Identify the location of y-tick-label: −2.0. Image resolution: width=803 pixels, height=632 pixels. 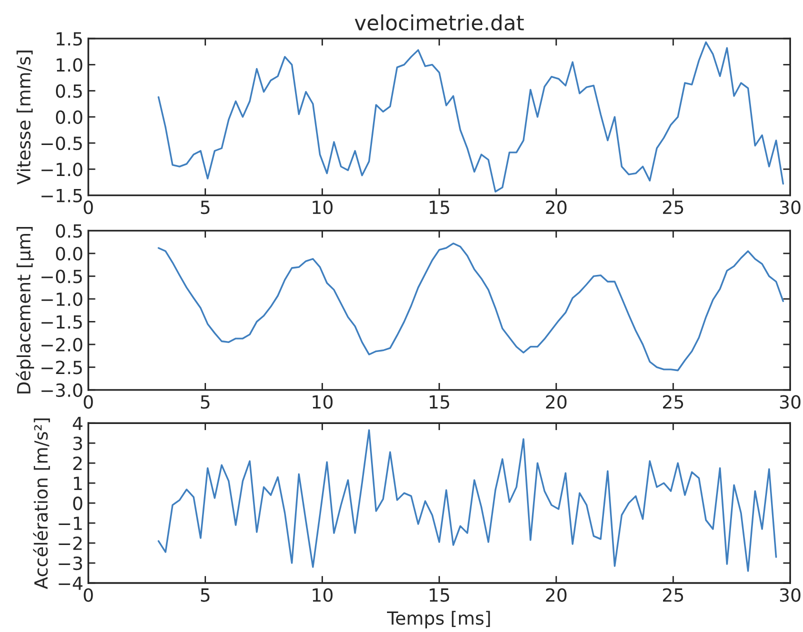
(62, 345).